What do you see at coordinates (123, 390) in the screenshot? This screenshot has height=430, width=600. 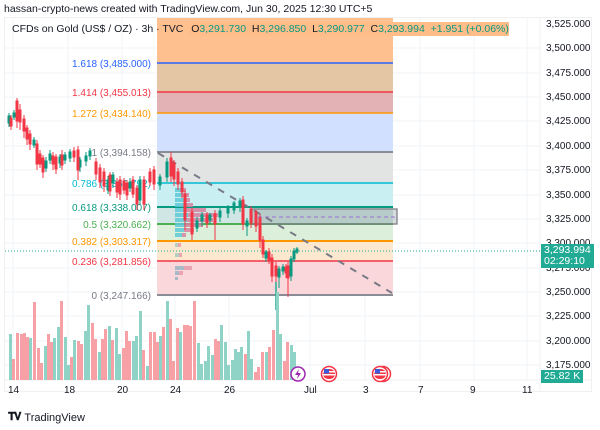 I see `time-tick: 20` at bounding box center [123, 390].